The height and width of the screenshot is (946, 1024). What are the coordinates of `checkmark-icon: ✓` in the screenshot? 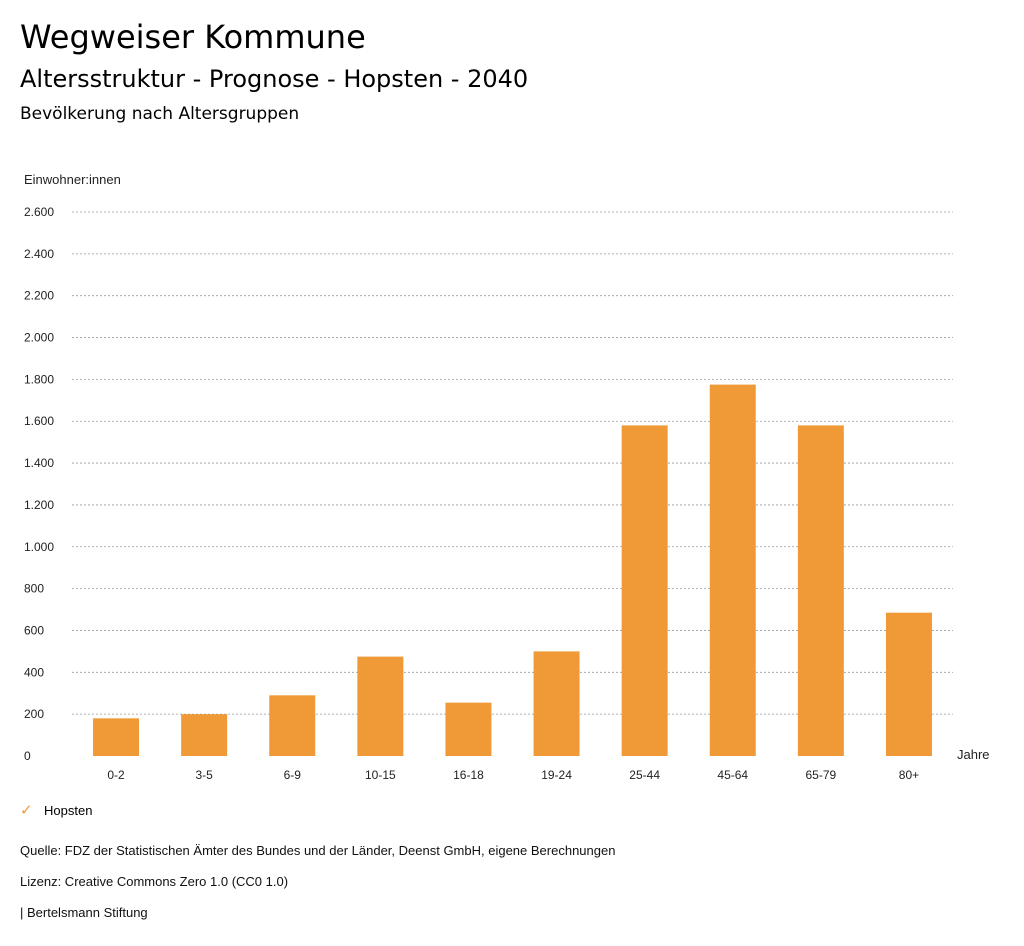 It's located at (26, 810).